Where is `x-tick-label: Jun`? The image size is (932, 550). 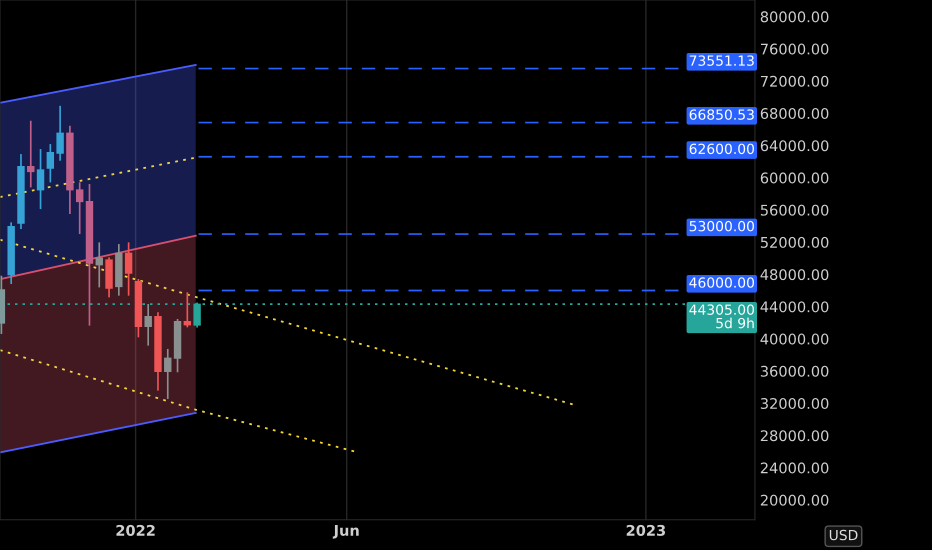 x-tick-label: Jun is located at coordinates (345, 532).